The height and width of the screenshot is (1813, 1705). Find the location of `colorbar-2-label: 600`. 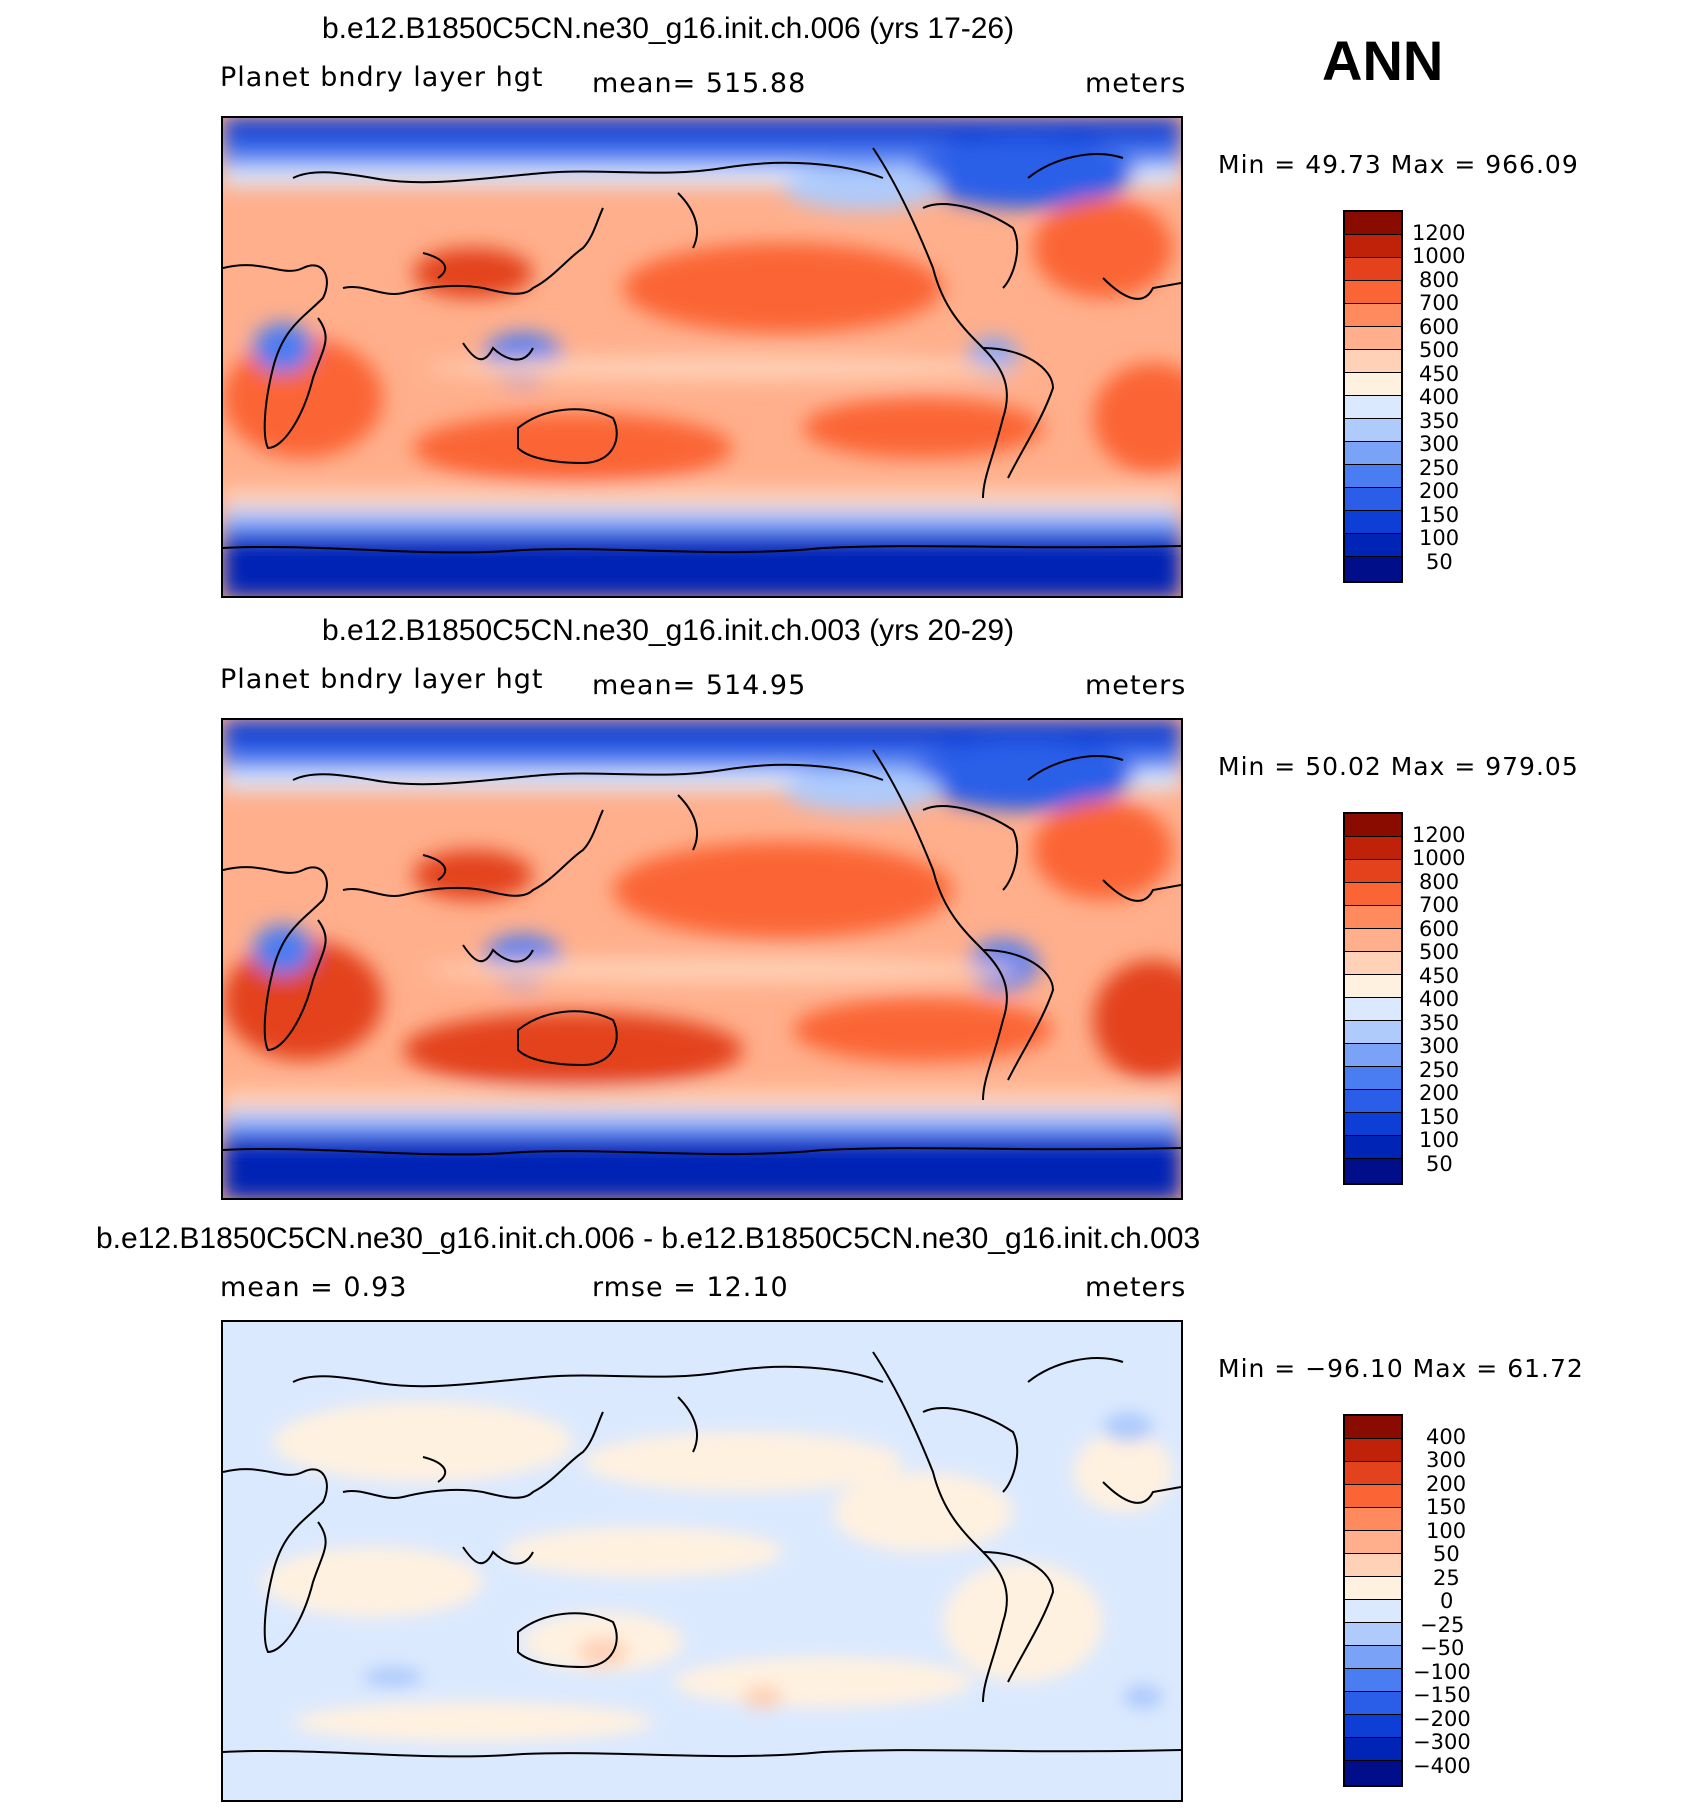

colorbar-2-label: 600 is located at coordinates (1439, 929).